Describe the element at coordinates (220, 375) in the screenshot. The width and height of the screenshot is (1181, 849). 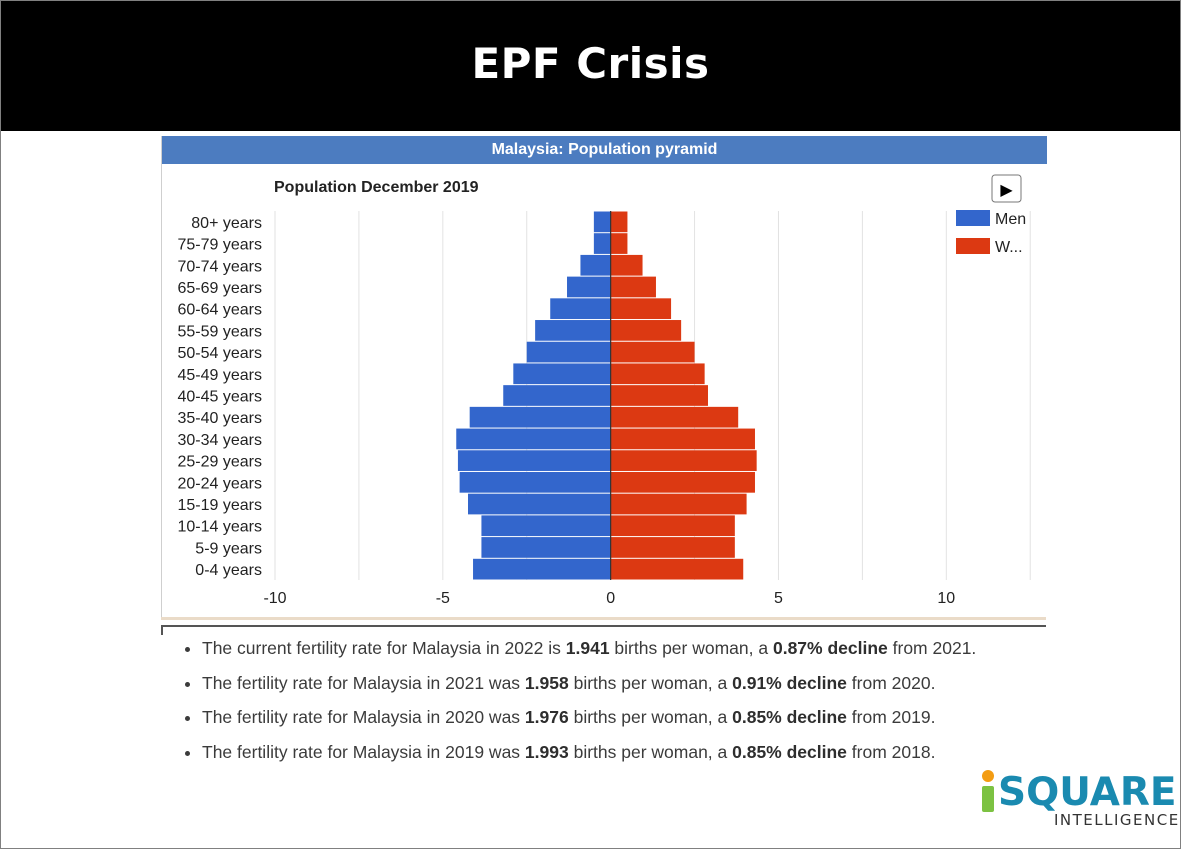
I see `y-tick-label: 45-49 years` at that location.